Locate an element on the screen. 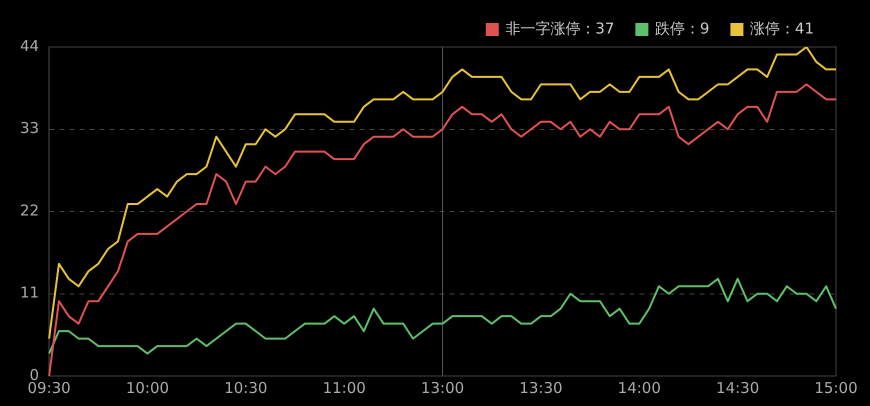 This screenshot has height=406, width=870. legend-label: 跌停：9 is located at coordinates (682, 28).